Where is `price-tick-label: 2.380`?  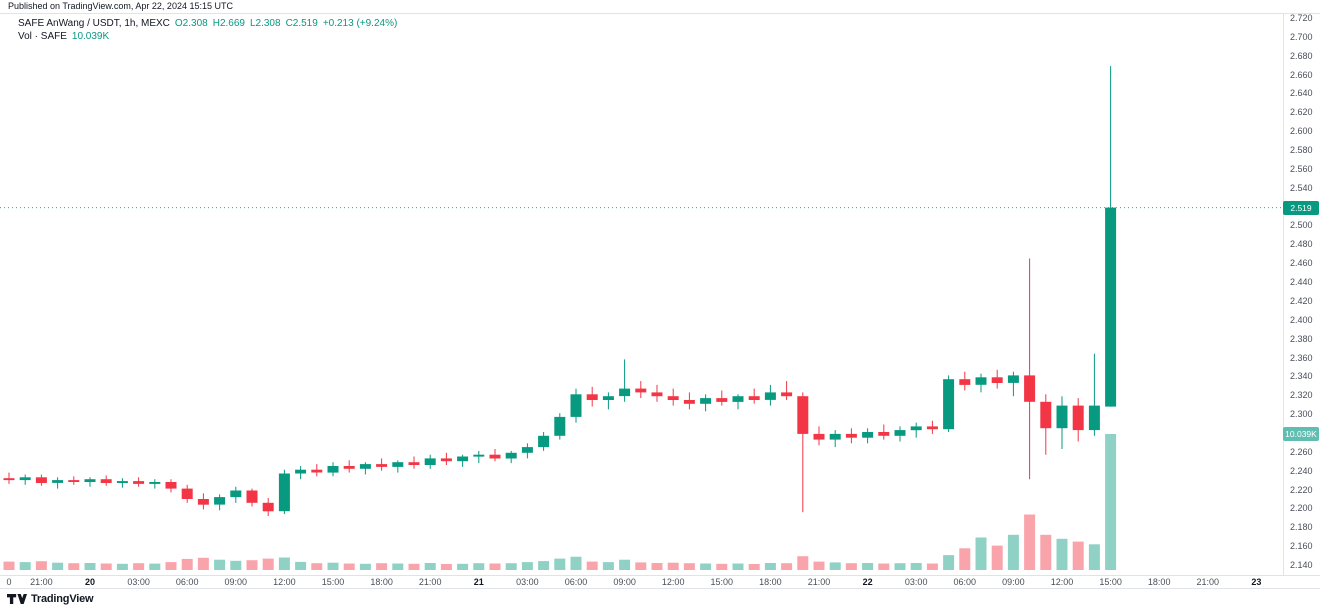 price-tick-label: 2.380 is located at coordinates (1301, 338).